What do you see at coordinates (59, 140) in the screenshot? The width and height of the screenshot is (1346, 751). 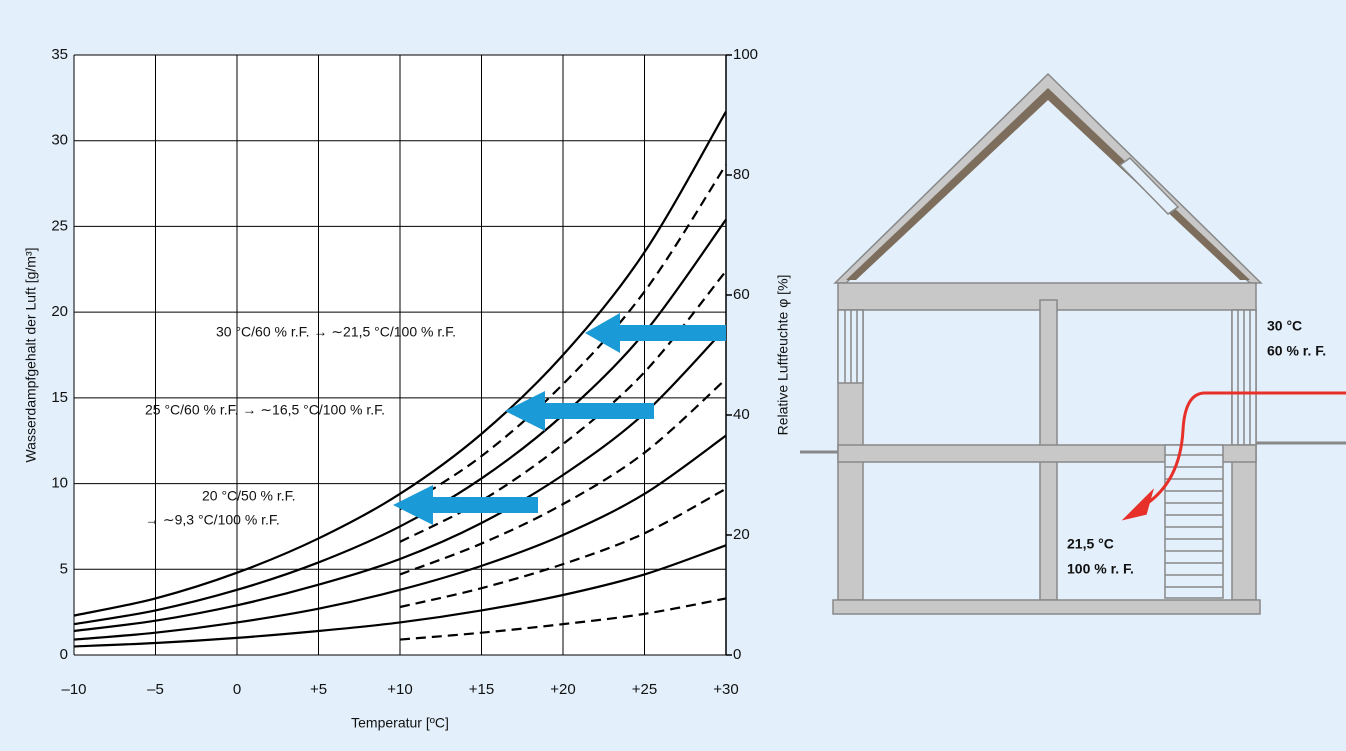 I see `y-tick-label: 30` at bounding box center [59, 140].